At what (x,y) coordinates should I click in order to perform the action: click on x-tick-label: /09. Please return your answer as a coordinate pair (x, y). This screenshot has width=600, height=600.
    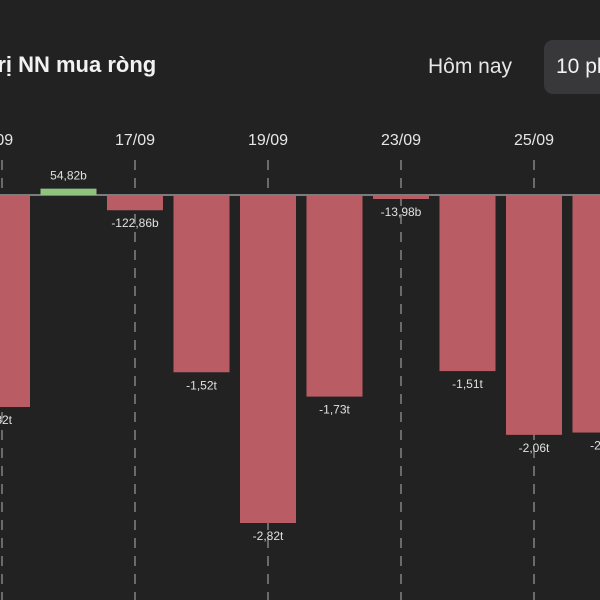
    Looking at the image, I should click on (6, 140).